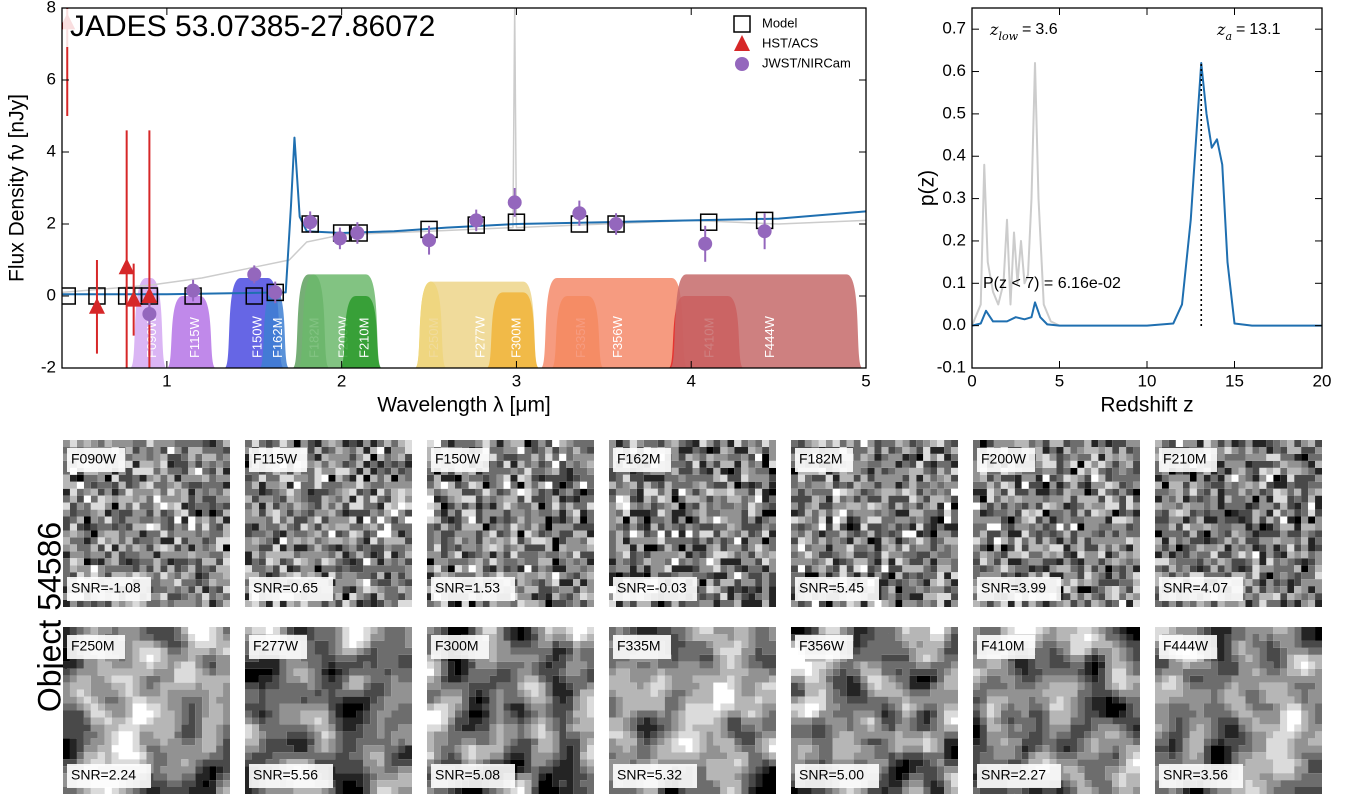 This screenshot has height=798, width=1356. Describe the element at coordinates (742, 64) in the screenshot. I see `legend-marker` at that location.